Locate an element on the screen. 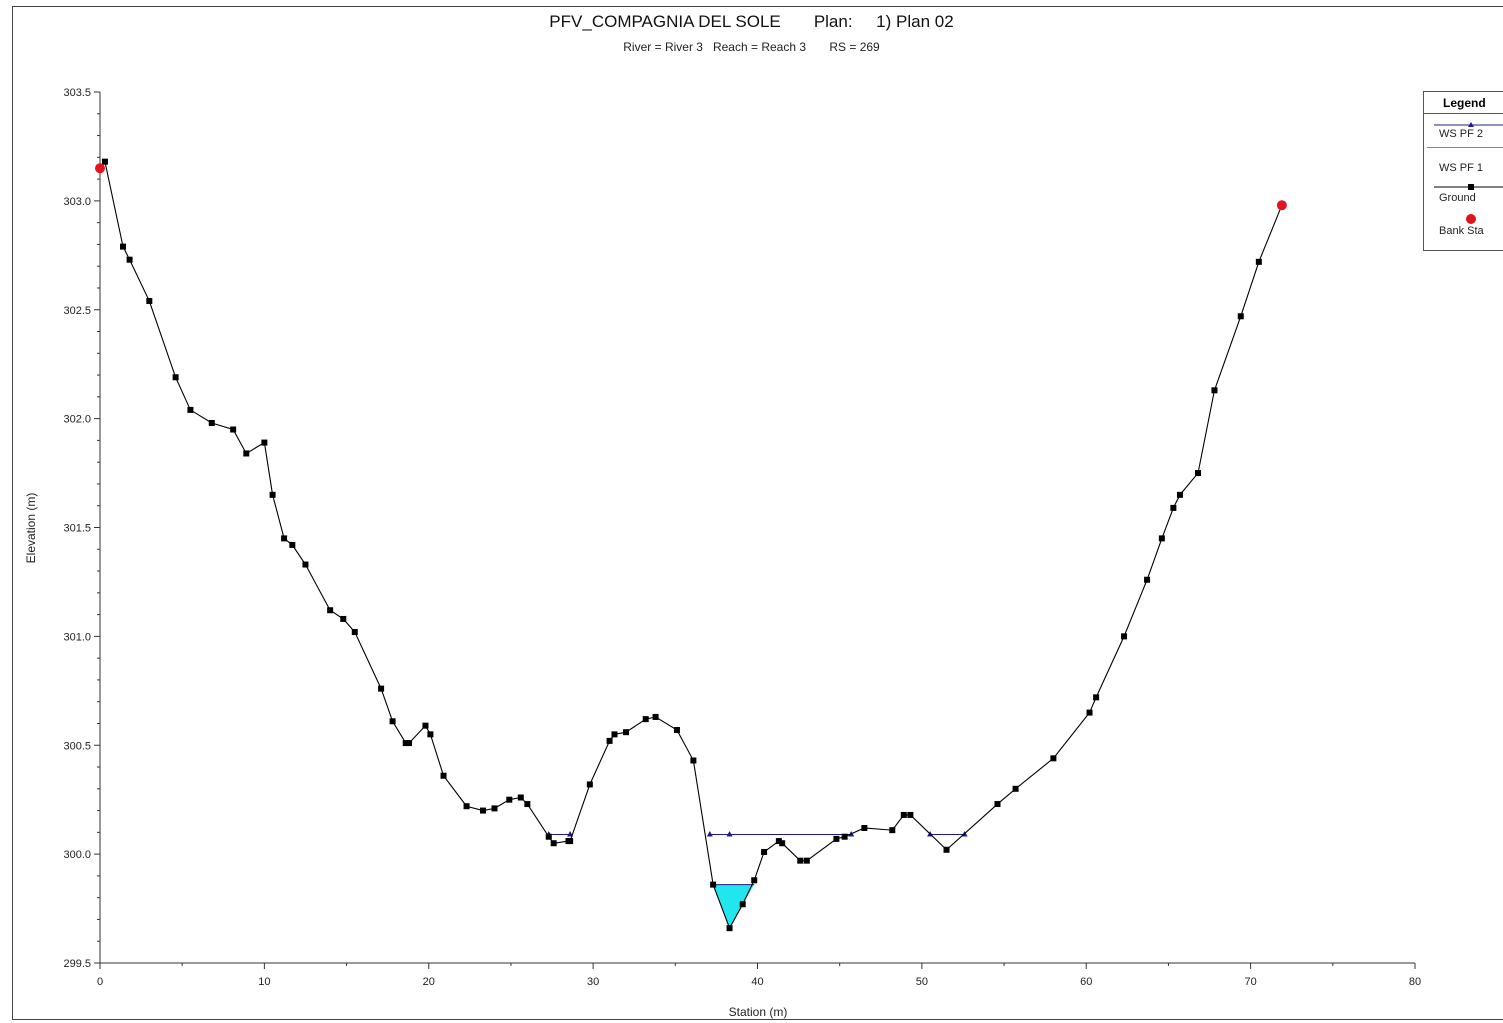 The width and height of the screenshot is (1503, 1023). bank-station-point is located at coordinates (1281, 205).